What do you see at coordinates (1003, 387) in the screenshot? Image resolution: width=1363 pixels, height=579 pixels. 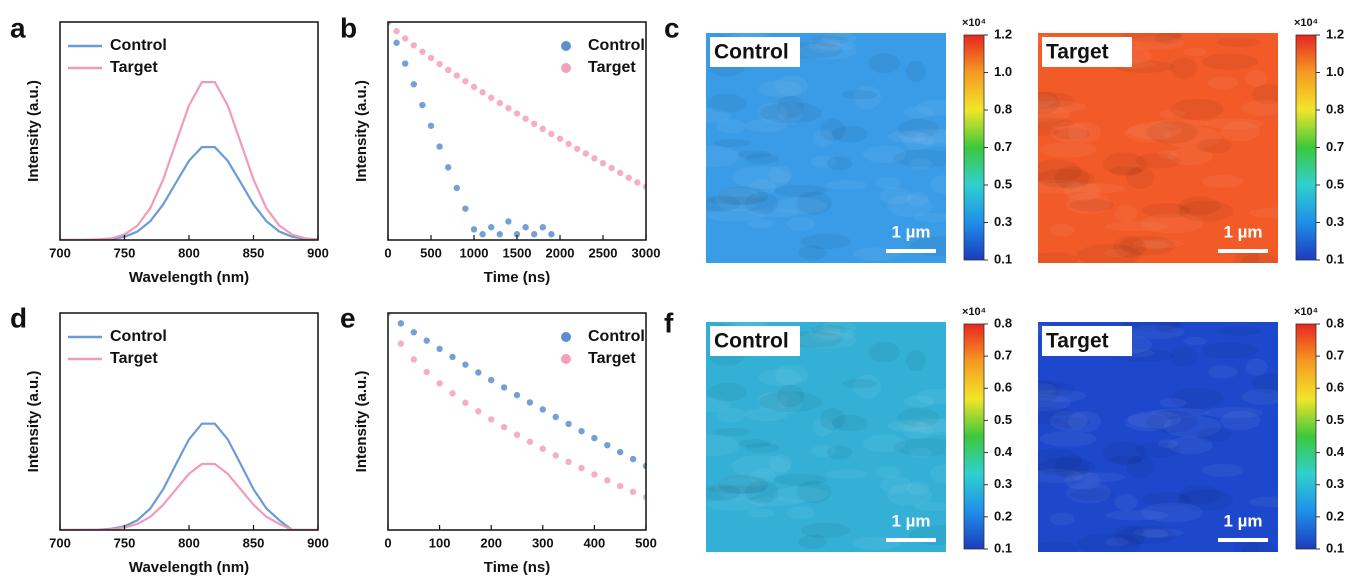 I see `colorbar-tick-label: 0.6` at bounding box center [1003, 387].